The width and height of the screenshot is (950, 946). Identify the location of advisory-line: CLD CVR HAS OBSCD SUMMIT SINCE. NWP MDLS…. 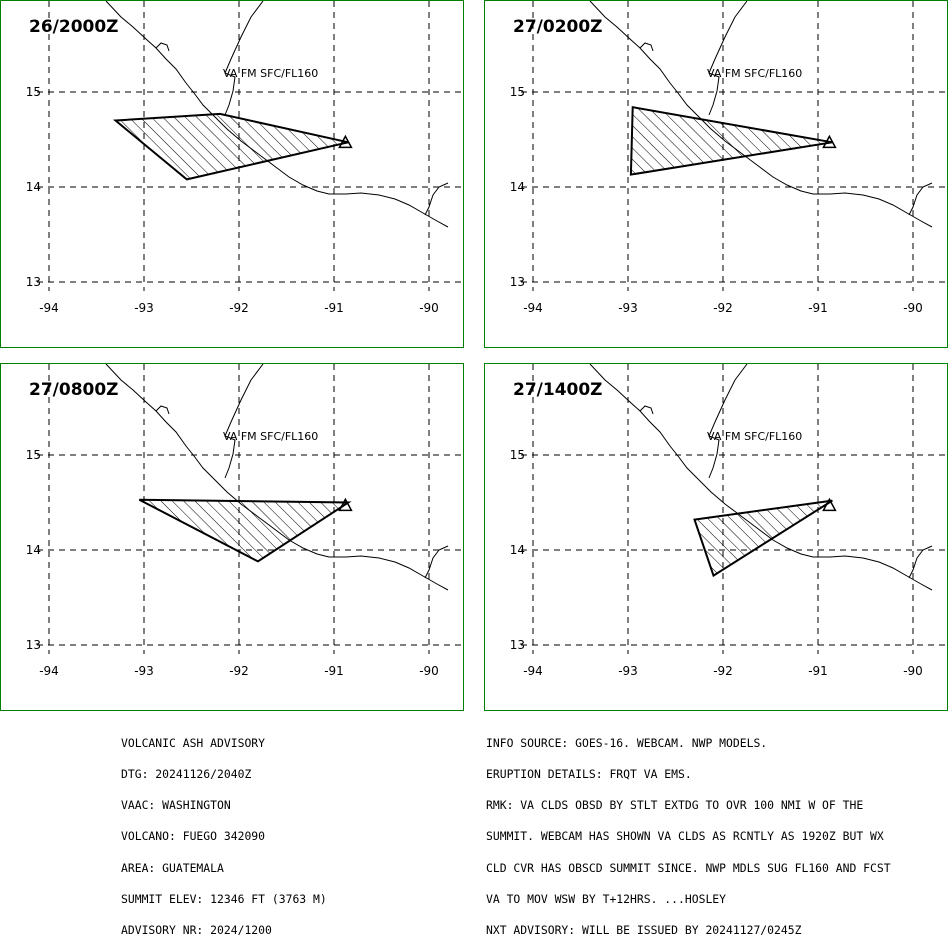
(688, 867).